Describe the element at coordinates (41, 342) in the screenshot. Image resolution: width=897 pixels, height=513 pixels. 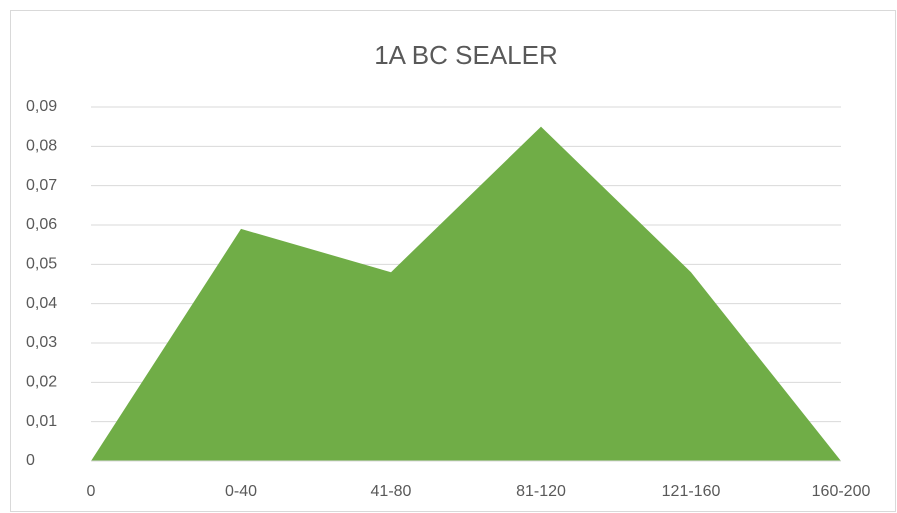
I see `y-tick-label: 0,03` at that location.